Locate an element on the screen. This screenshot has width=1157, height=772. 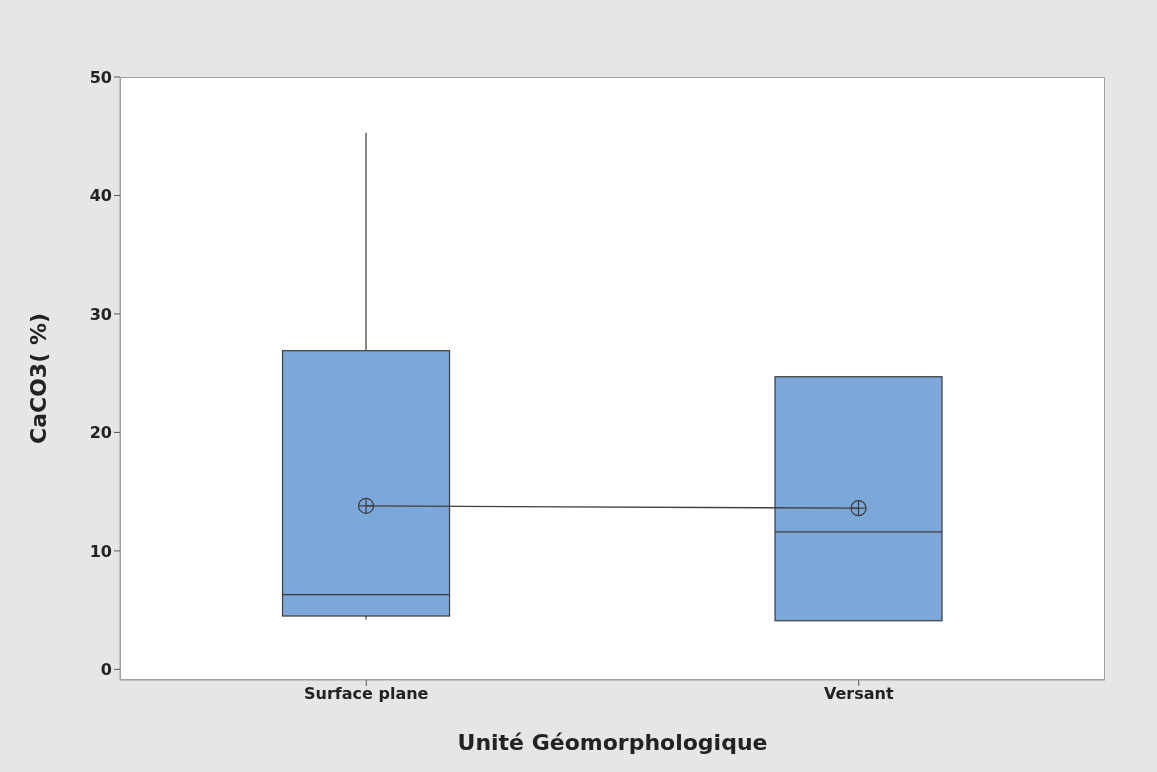
y-tick-label: 40 is located at coordinates (100, 196).